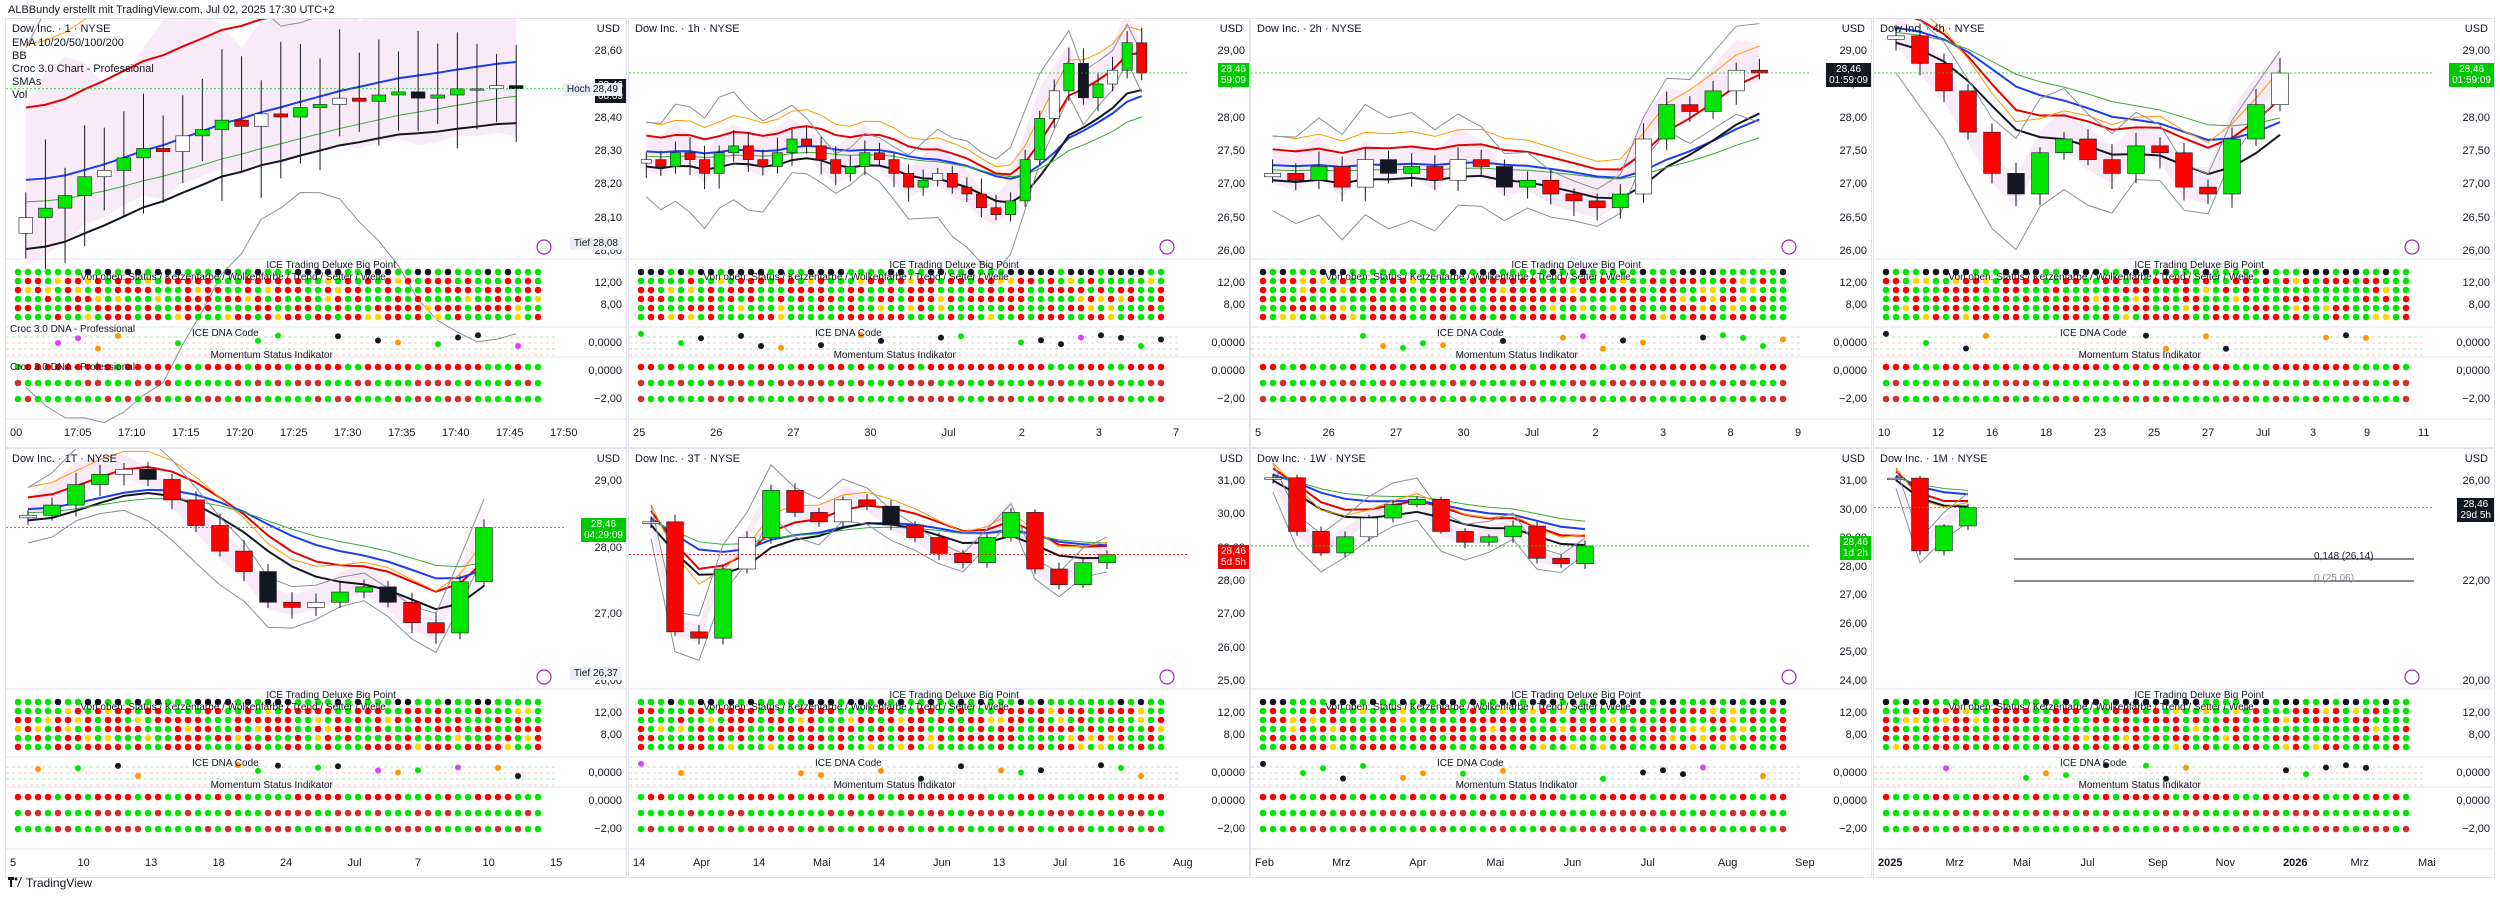 Image resolution: width=2500 pixels, height=897 pixels. I want to click on footer-brand: TradingView, so click(59, 883).